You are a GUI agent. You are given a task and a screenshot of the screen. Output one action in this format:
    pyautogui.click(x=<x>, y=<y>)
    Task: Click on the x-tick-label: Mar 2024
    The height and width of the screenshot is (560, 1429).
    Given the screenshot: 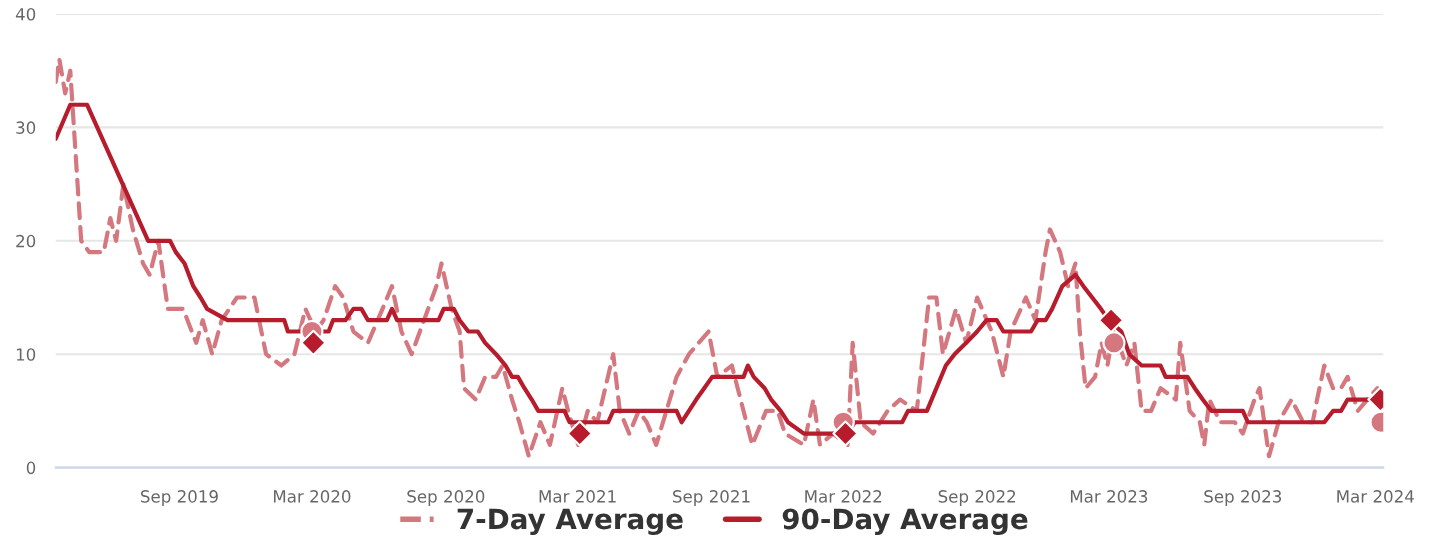 What is the action you would take?
    pyautogui.click(x=1375, y=496)
    